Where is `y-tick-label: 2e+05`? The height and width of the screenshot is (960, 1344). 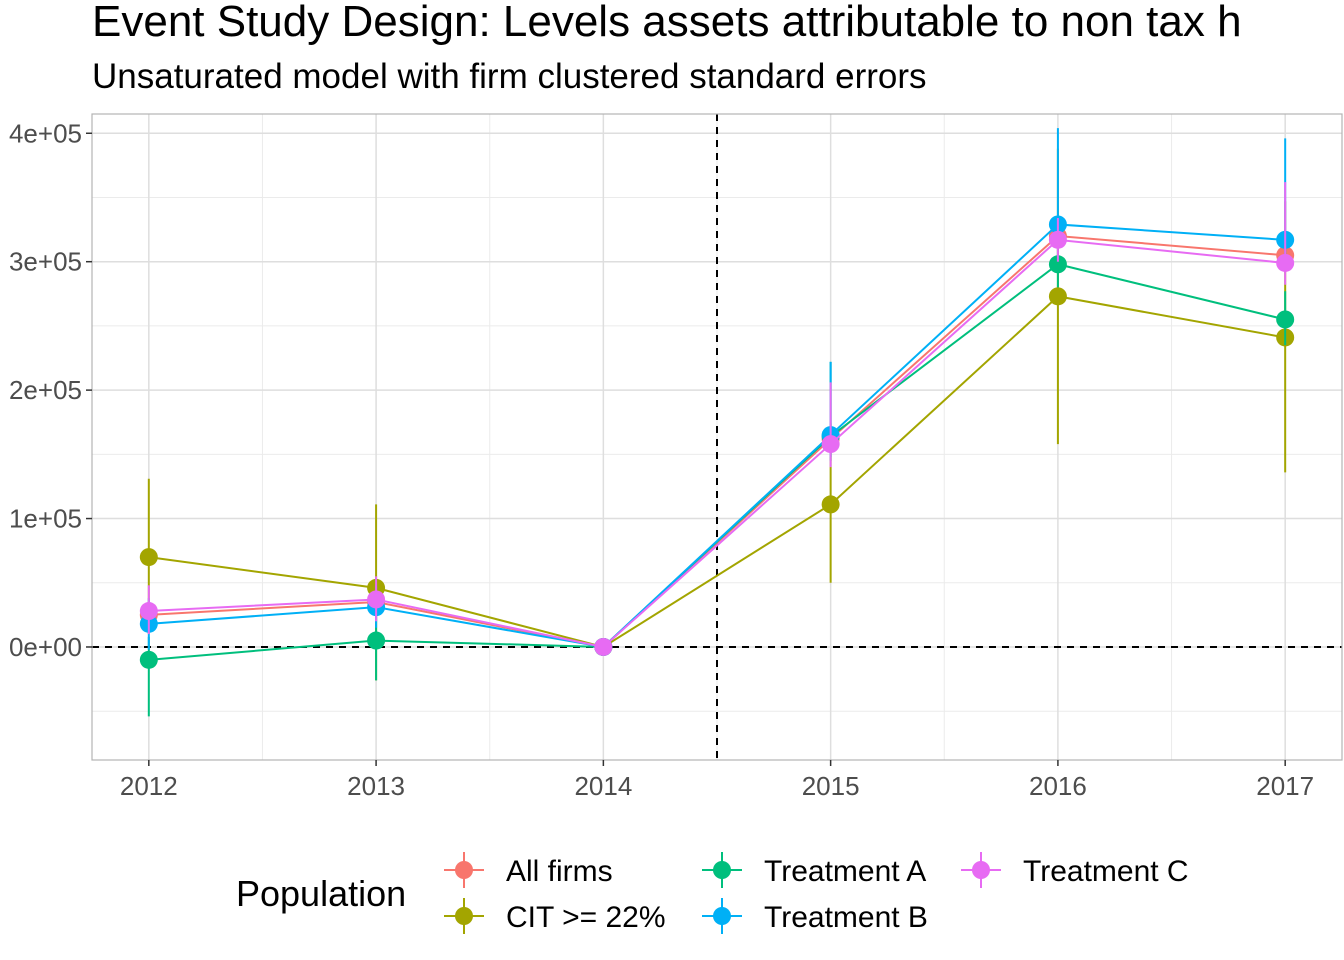 y-tick-label: 2e+05 is located at coordinates (45, 390).